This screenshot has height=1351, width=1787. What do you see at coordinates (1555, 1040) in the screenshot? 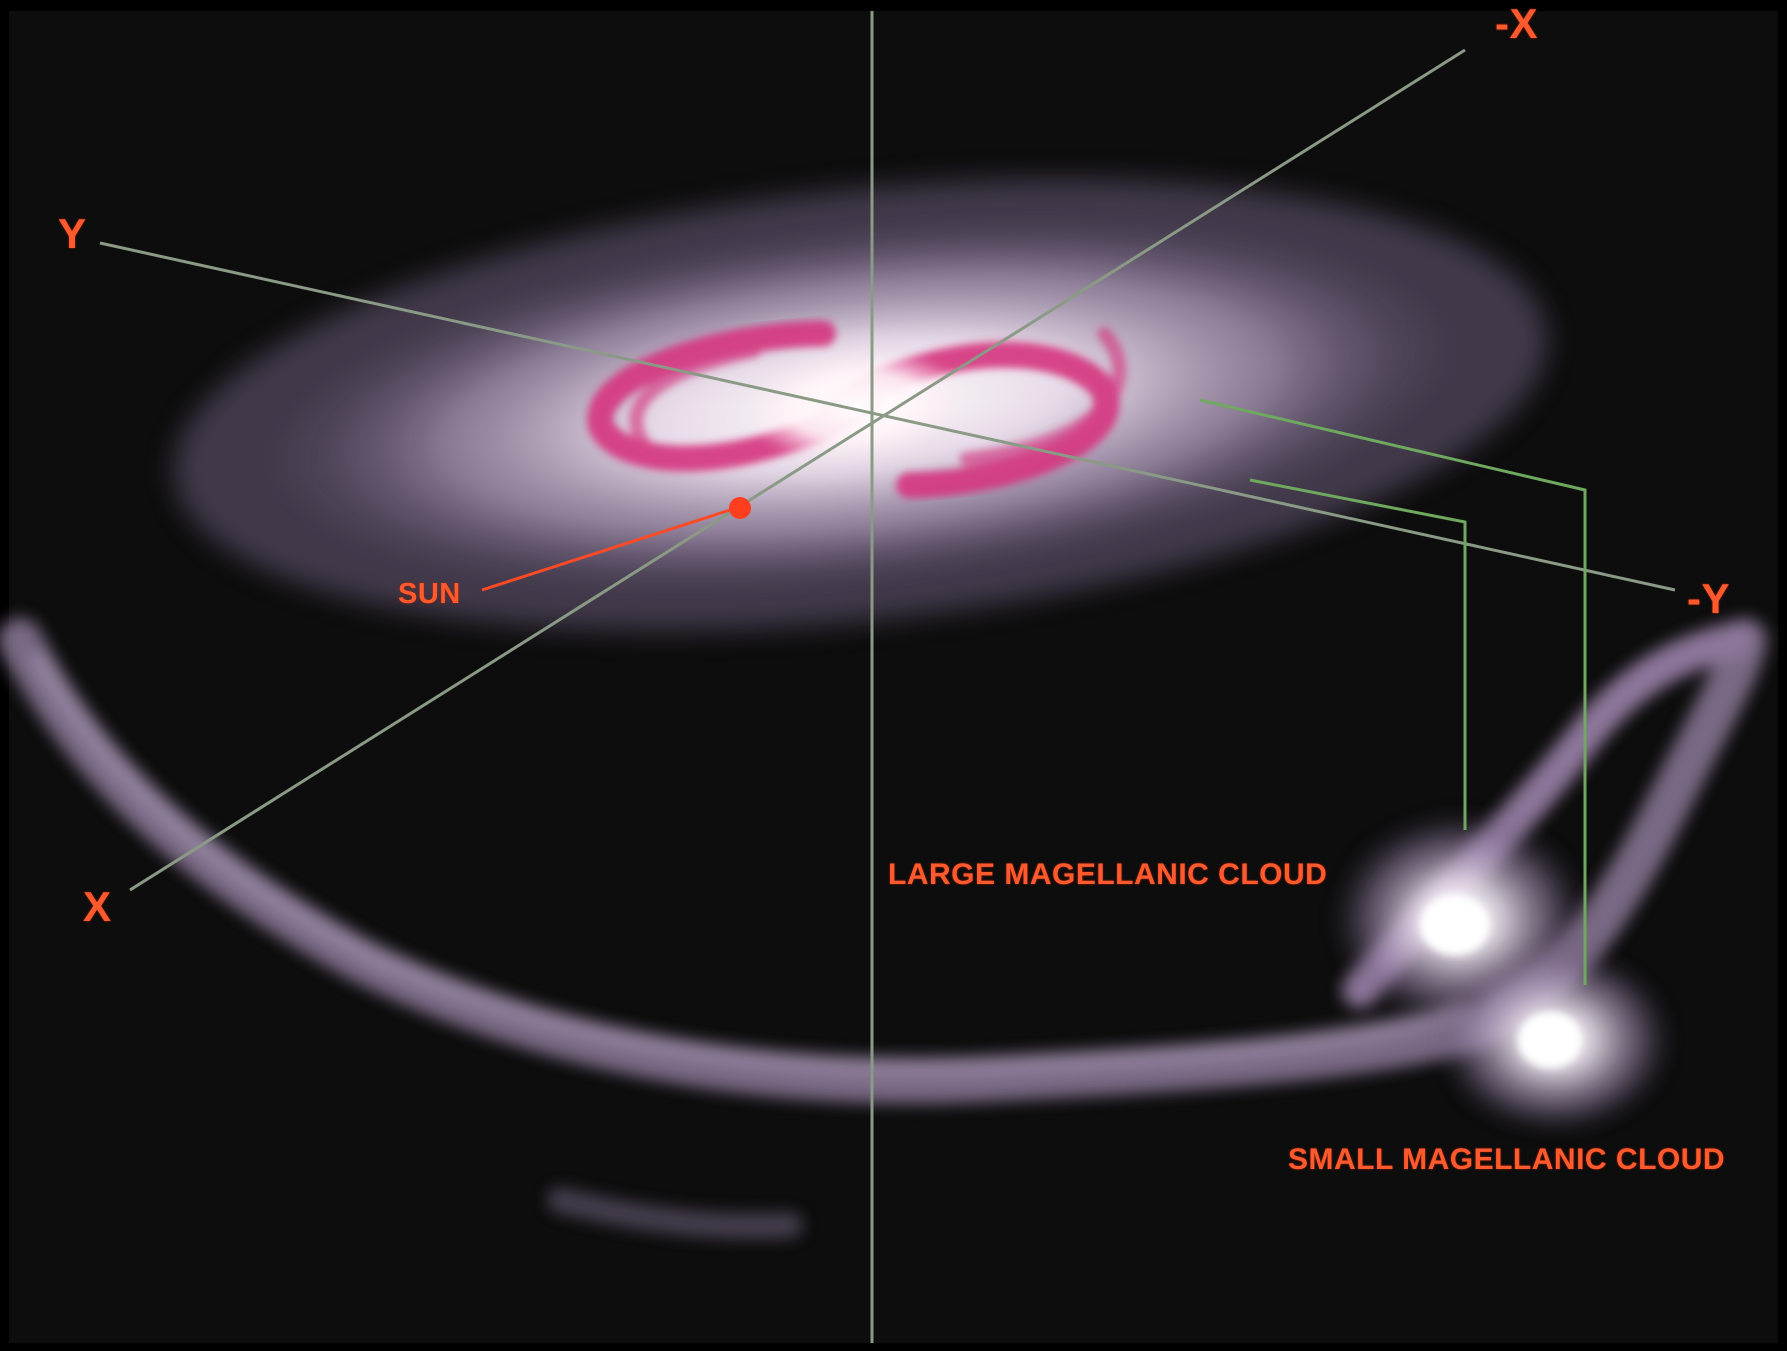
I see `small-magellanic-cloud` at bounding box center [1555, 1040].